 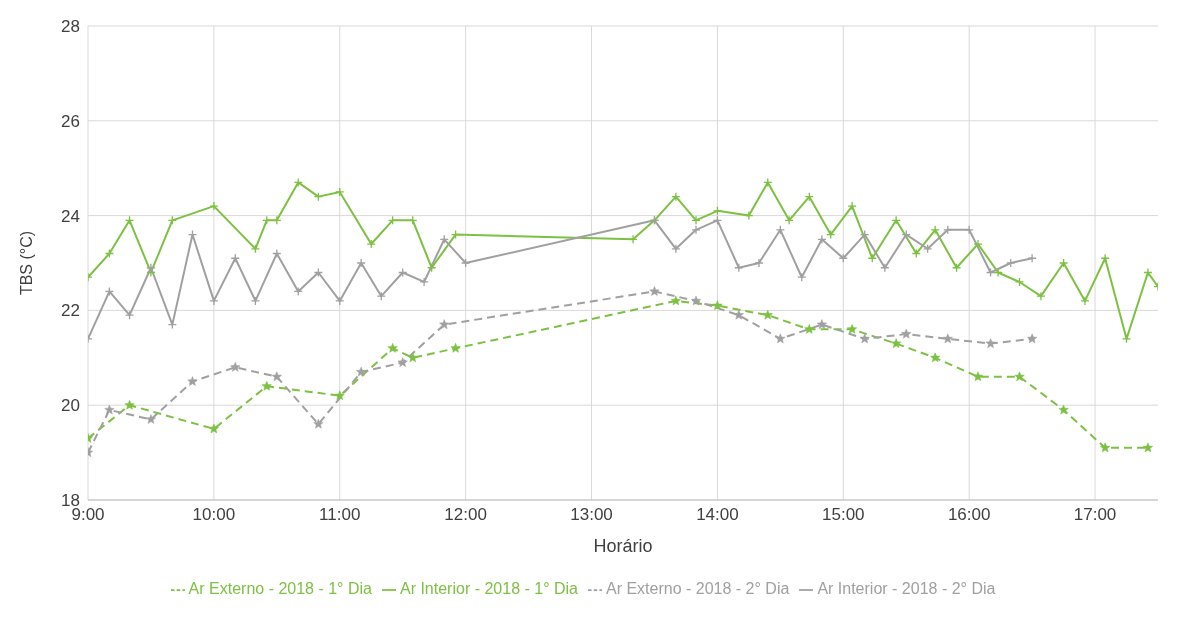 What do you see at coordinates (70, 311) in the screenshot?
I see `y-tick-label: 22` at bounding box center [70, 311].